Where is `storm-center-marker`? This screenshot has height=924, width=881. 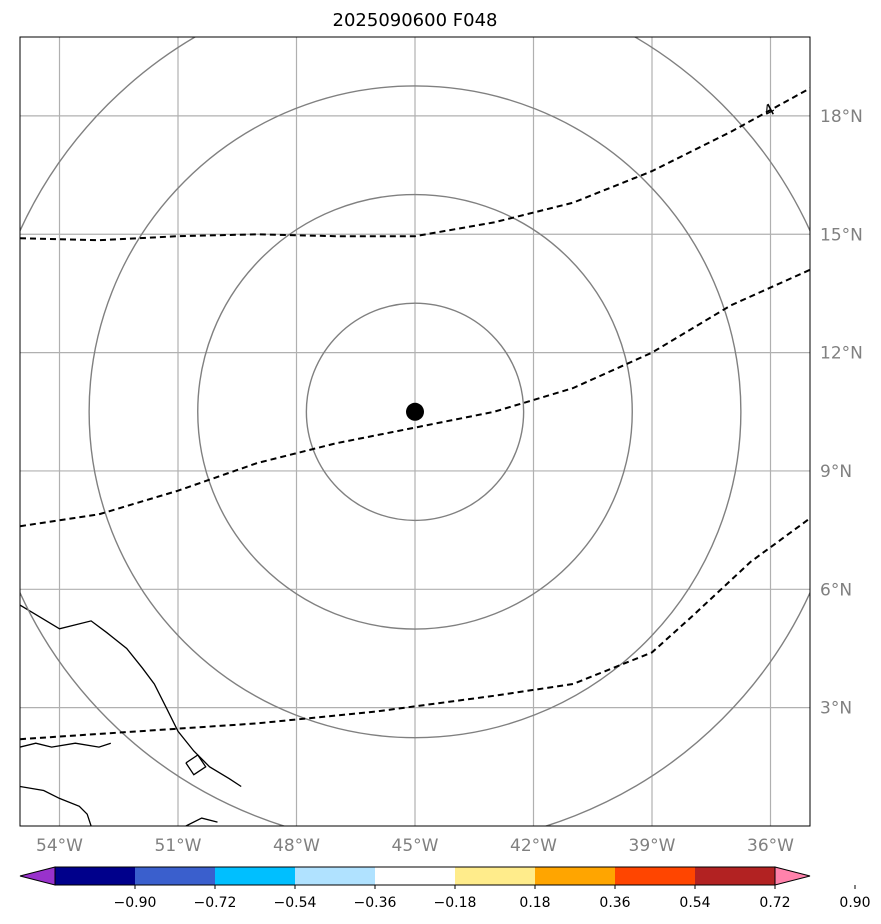
storm-center-marker is located at coordinates (415, 411).